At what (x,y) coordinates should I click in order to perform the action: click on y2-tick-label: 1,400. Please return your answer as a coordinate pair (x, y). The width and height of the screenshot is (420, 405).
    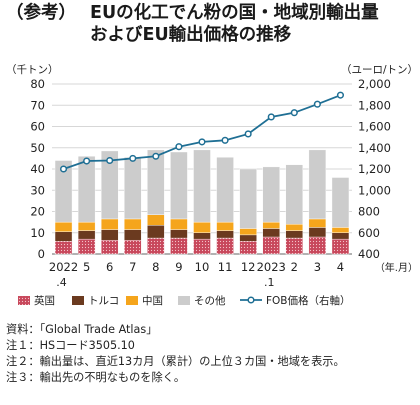
    Looking at the image, I should click on (374, 148).